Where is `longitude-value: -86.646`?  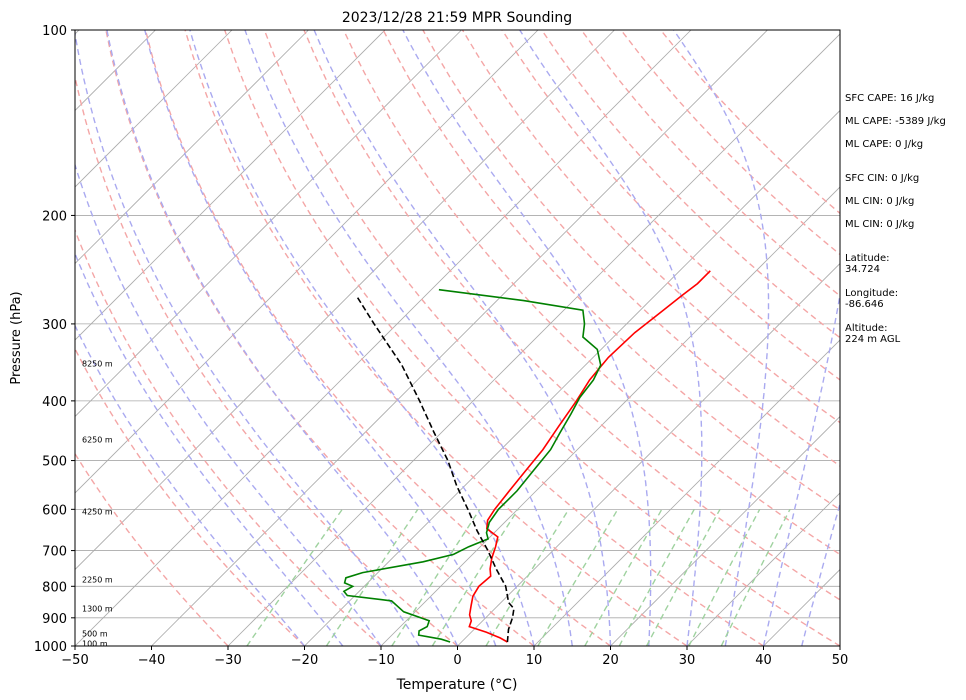 longitude-value: -86.646 is located at coordinates (864, 304).